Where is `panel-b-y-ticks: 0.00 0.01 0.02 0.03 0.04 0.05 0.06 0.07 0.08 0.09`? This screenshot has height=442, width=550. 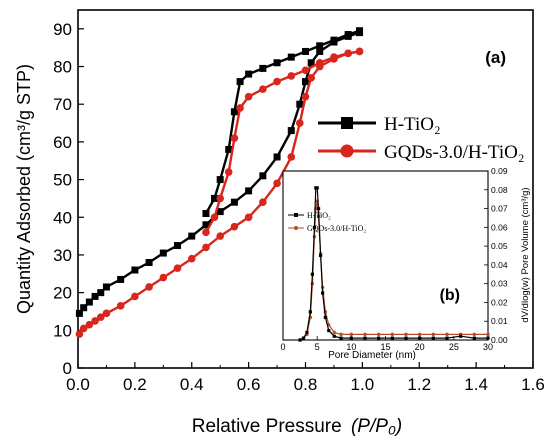 panel-b-y-ticks: 0.00 0.01 0.02 0.03 0.04 0.05 0.06 0.07 0.08 0.09 is located at coordinates (496, 255).